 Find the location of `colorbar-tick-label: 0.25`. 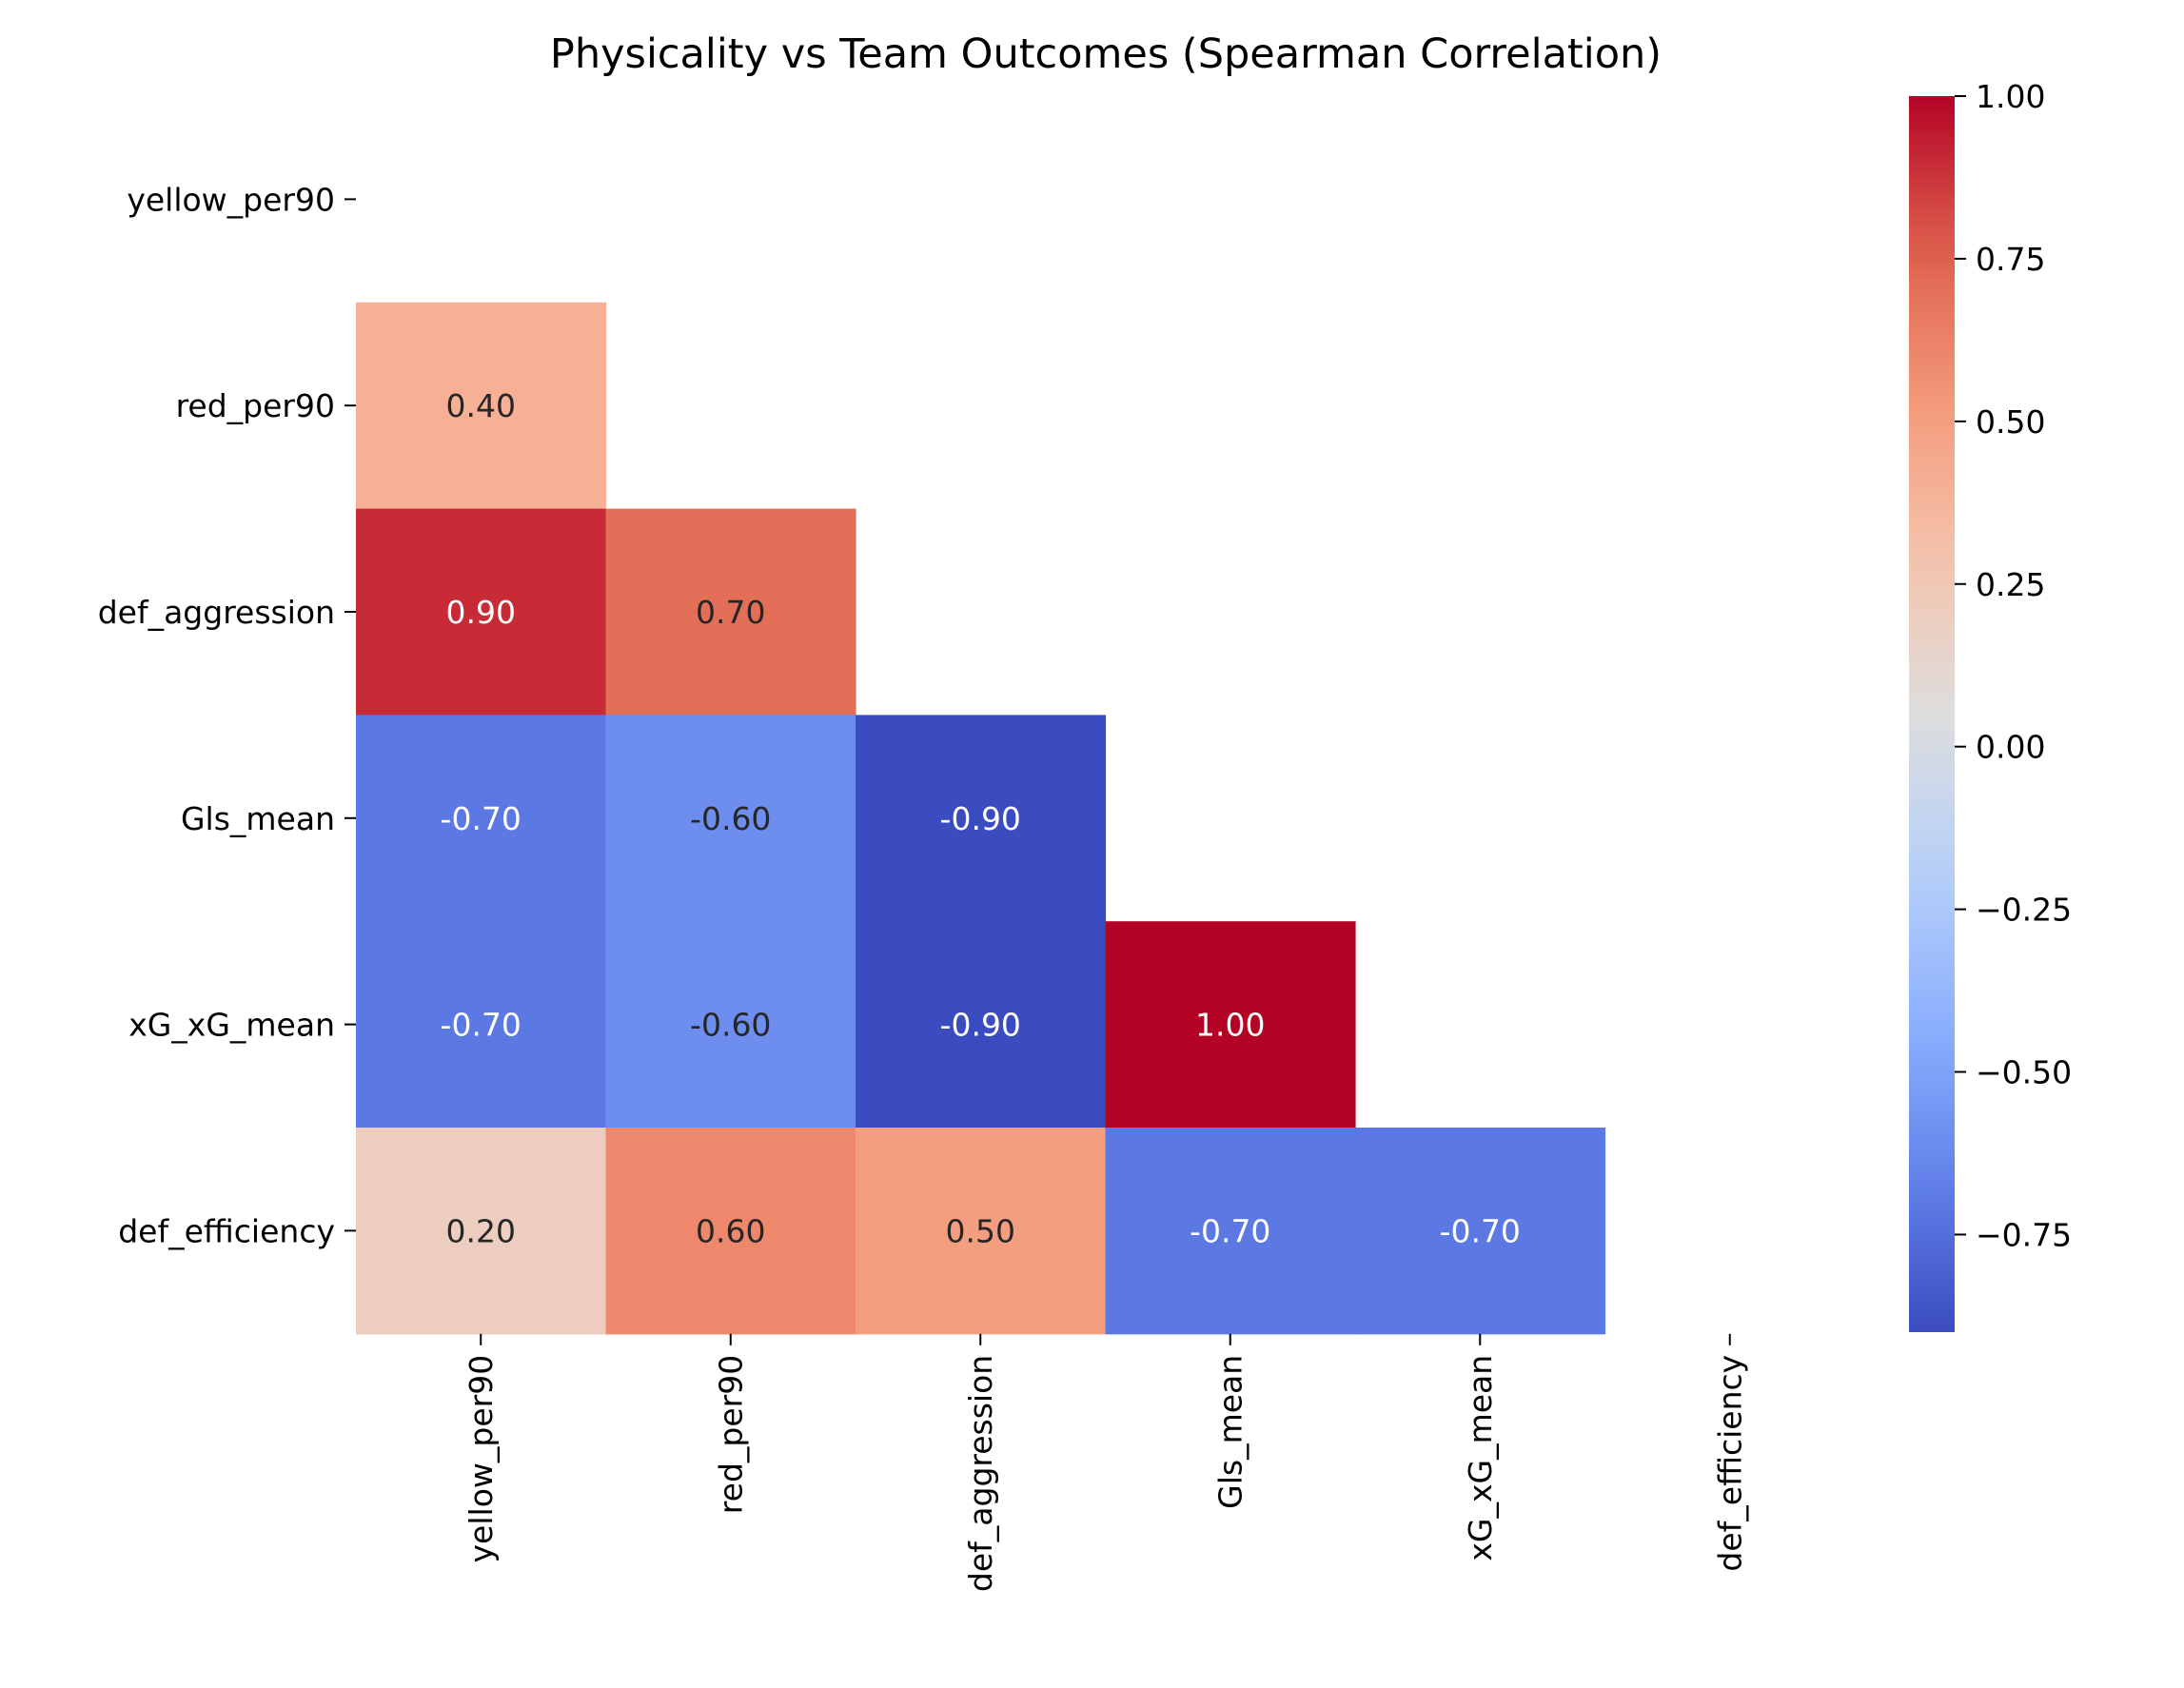

colorbar-tick-label: 0.25 is located at coordinates (2010, 584).